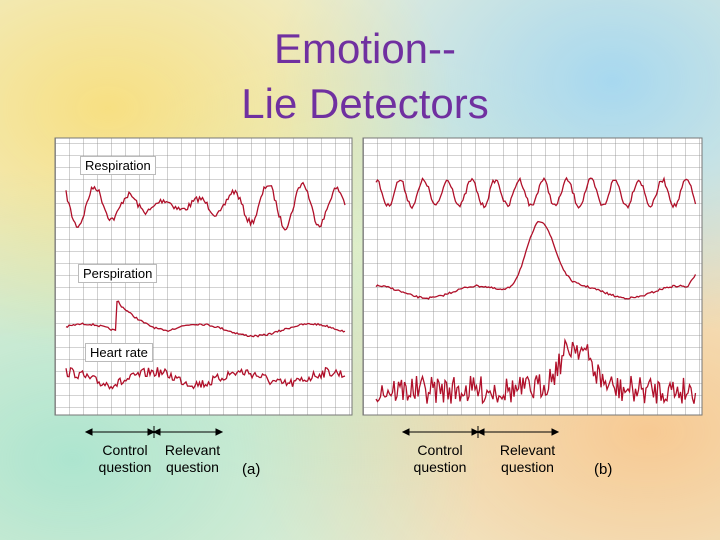 The width and height of the screenshot is (720, 540). I want to click on title-line: Emotion--, so click(365, 48).